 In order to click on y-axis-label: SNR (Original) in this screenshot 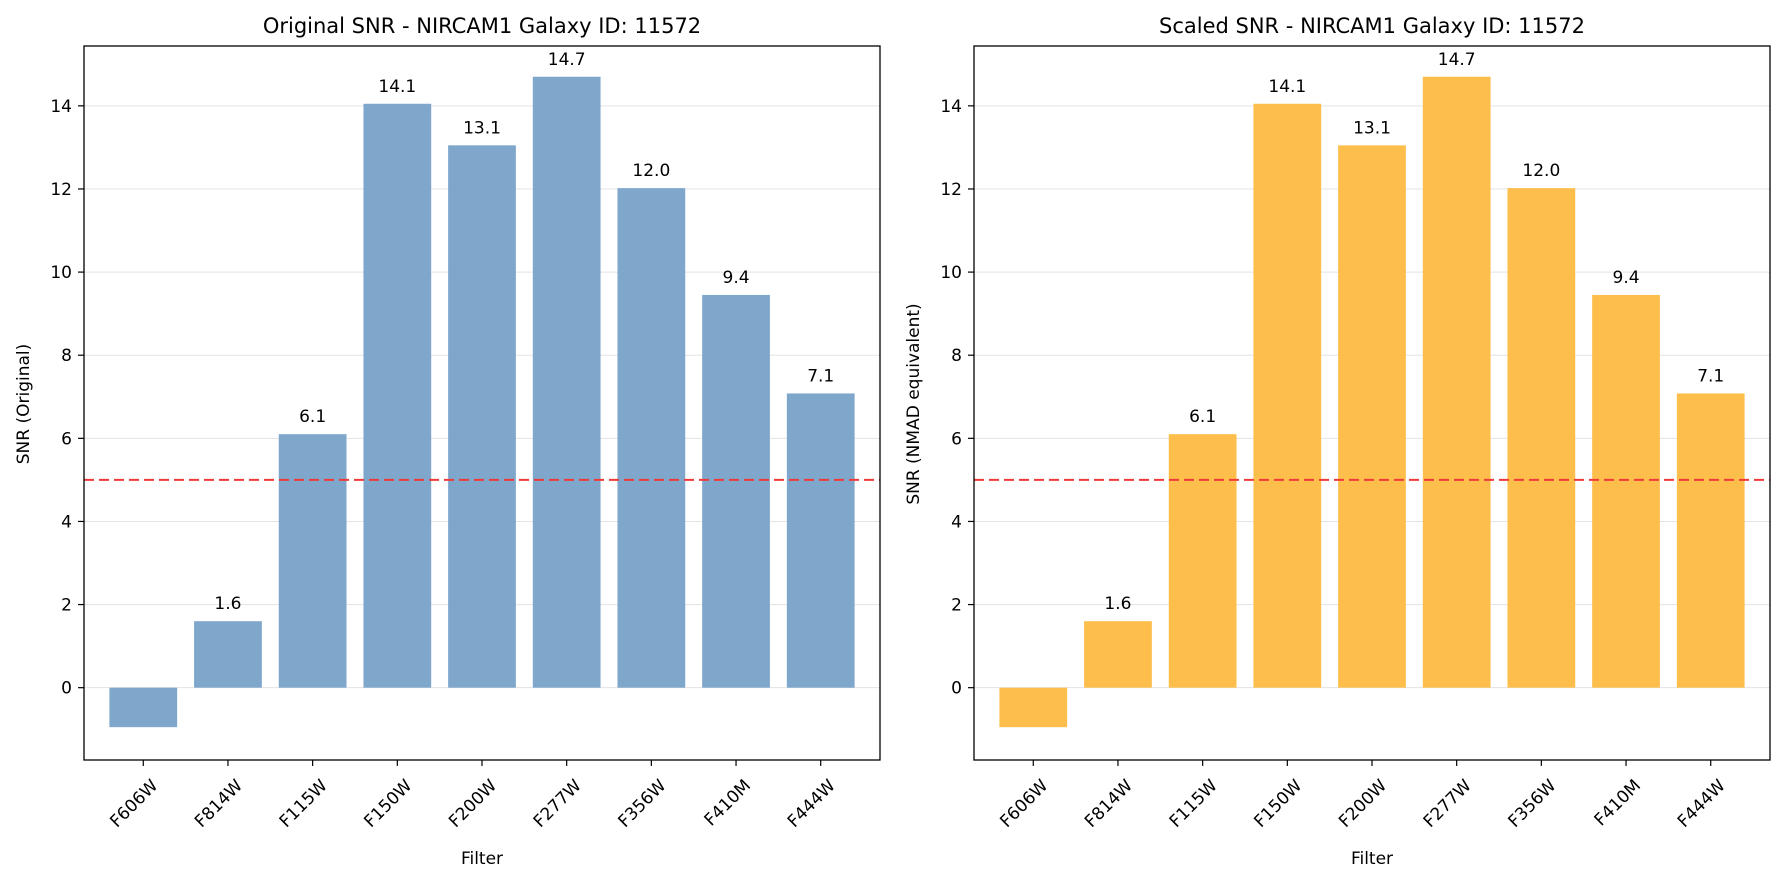, I will do `click(24, 404)`.